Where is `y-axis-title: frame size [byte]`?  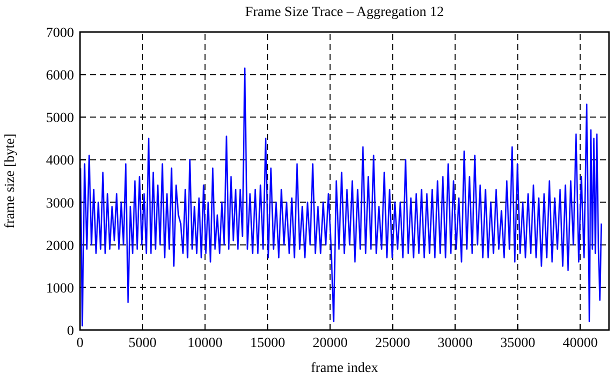
y-axis-title: frame size [byte] is located at coordinates (10, 181).